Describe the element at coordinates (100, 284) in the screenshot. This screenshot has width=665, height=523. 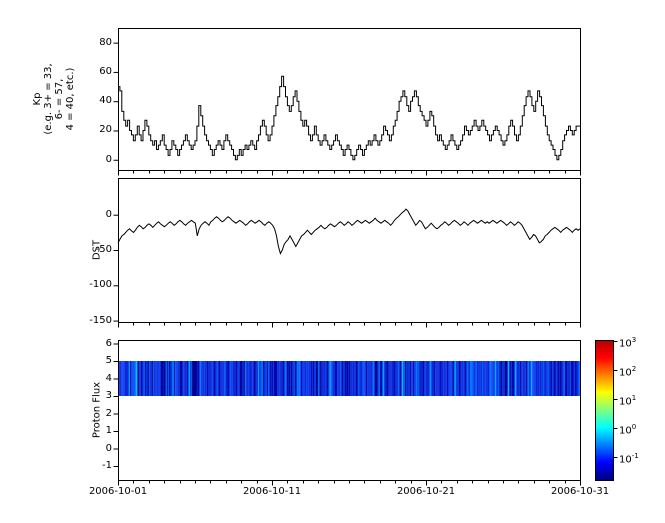
I see `y-tick-label: -100` at that location.